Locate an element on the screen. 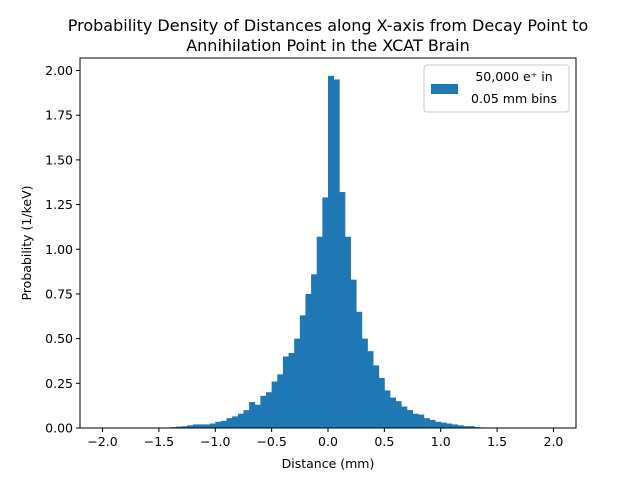 The image size is (640, 480). y-axis-ticks: 0.00 0.25 0.50 0.75 1.00 1.25 1.50 1.75 2.00 is located at coordinates (62, 249).